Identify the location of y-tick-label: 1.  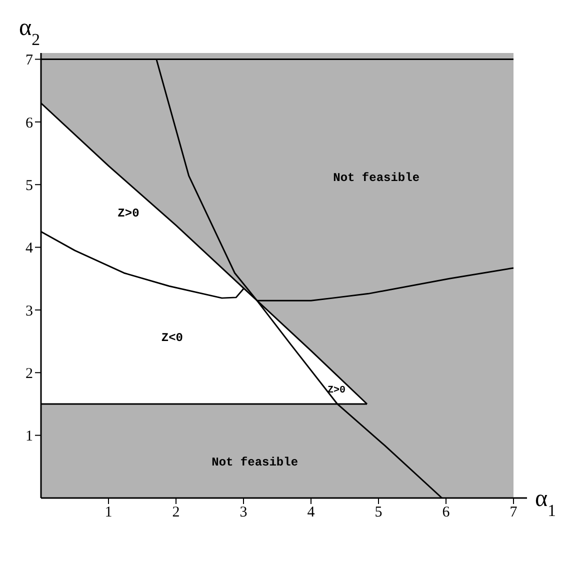
(29, 436).